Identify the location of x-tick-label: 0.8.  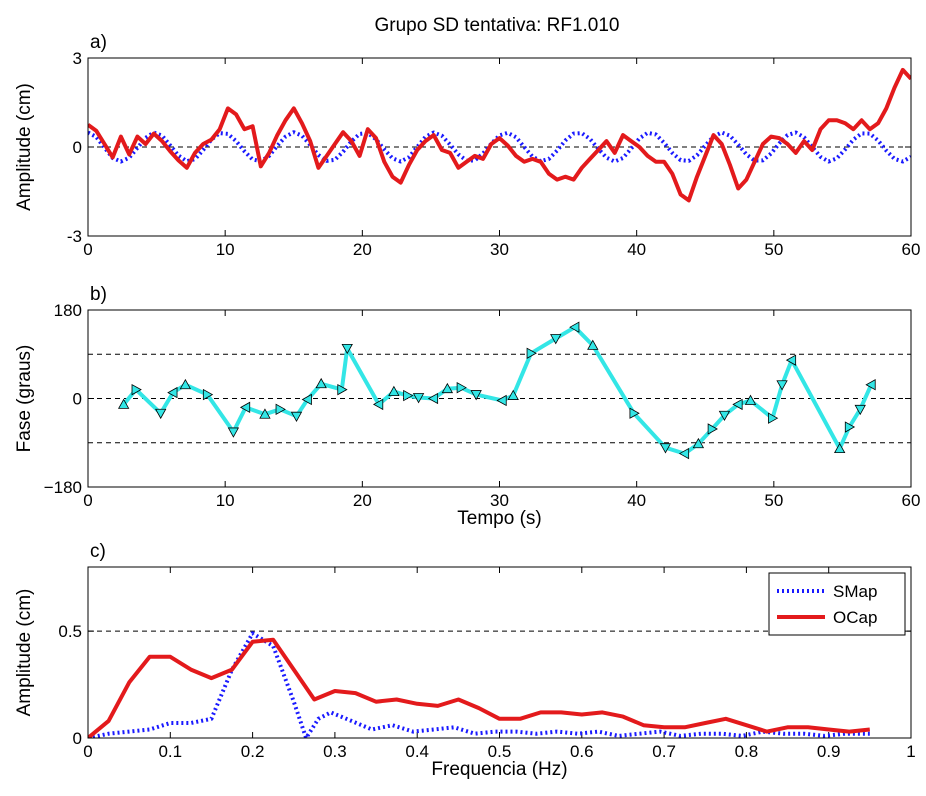
(747, 751).